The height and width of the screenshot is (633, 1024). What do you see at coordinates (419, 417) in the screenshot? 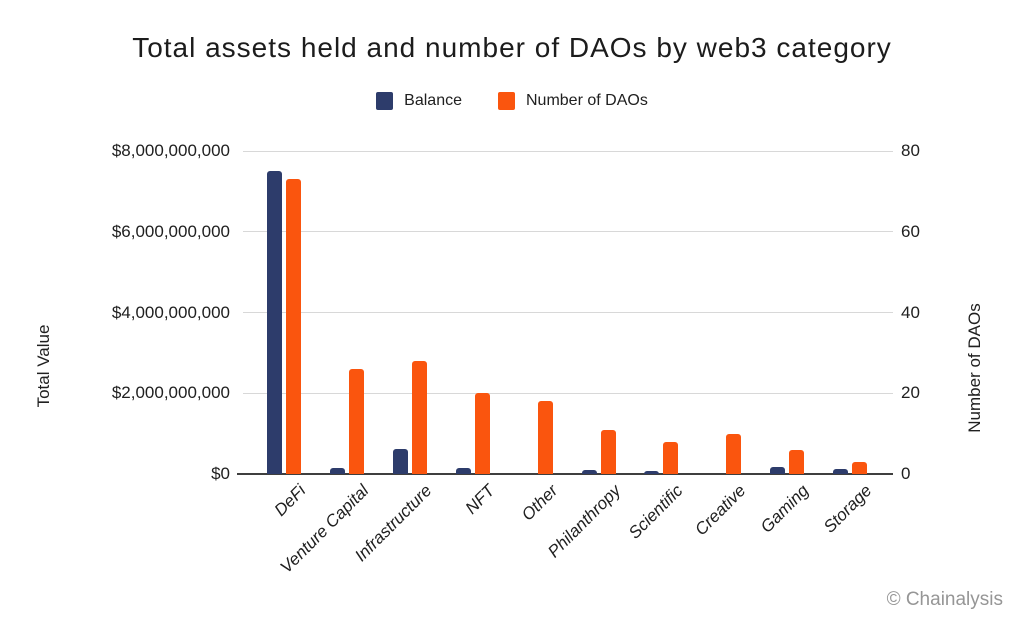
I see `bar-daos-infrastructure` at bounding box center [419, 417].